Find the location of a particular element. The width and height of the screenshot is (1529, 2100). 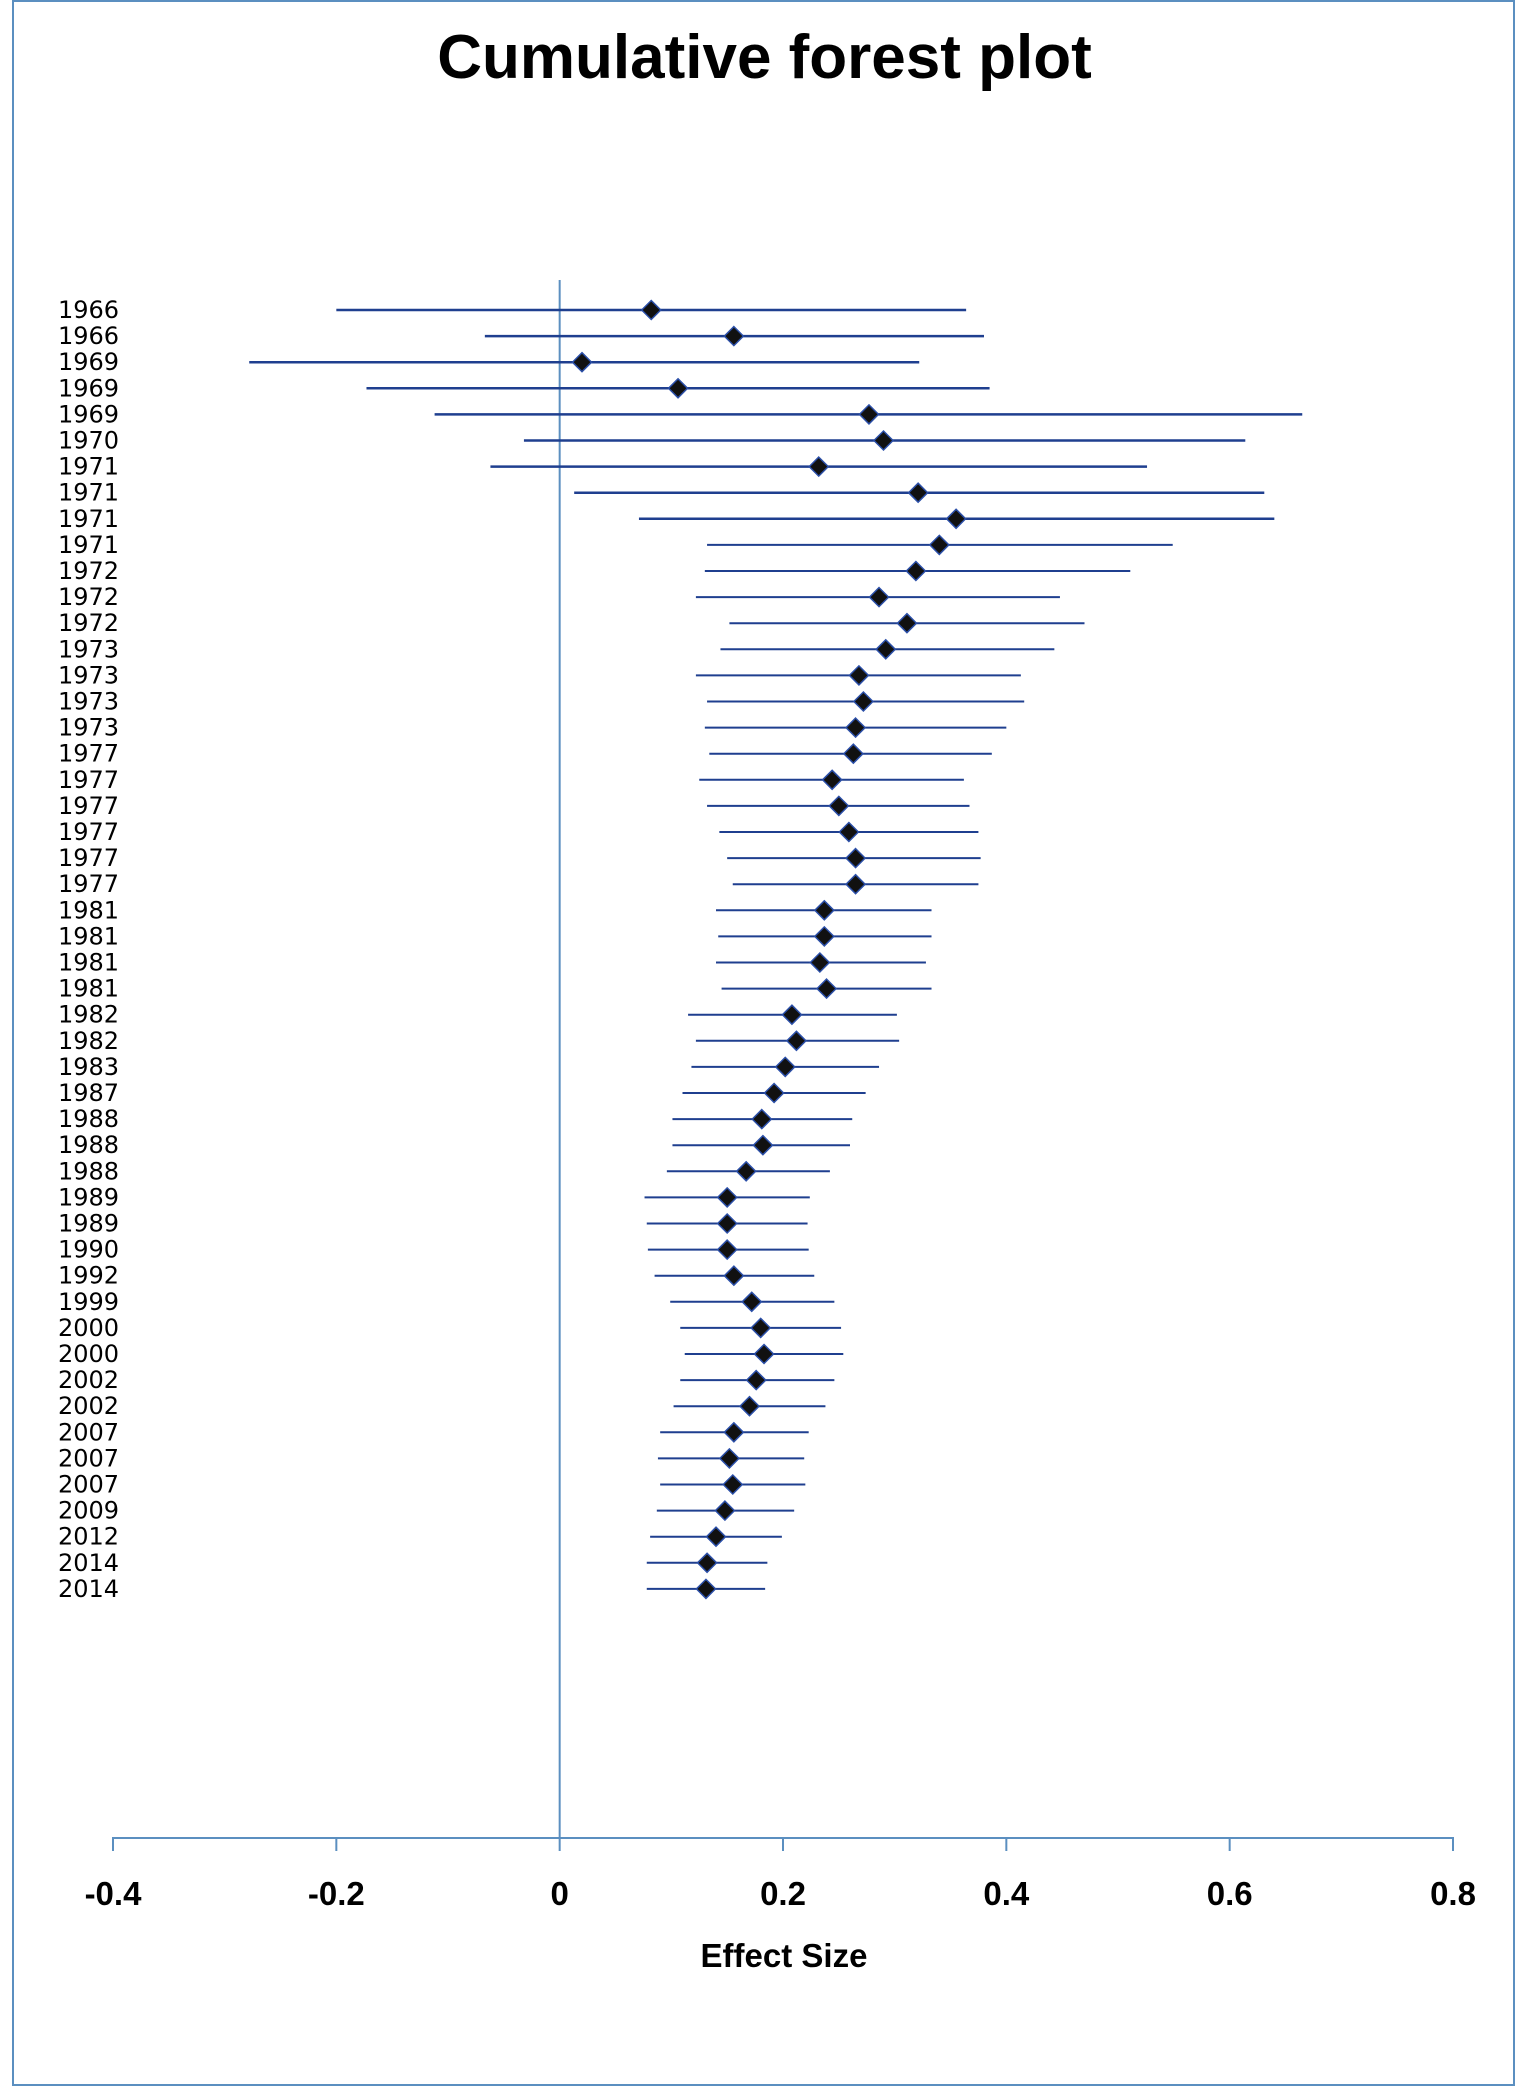

study-year-label: 1987 is located at coordinates (88, 1093).